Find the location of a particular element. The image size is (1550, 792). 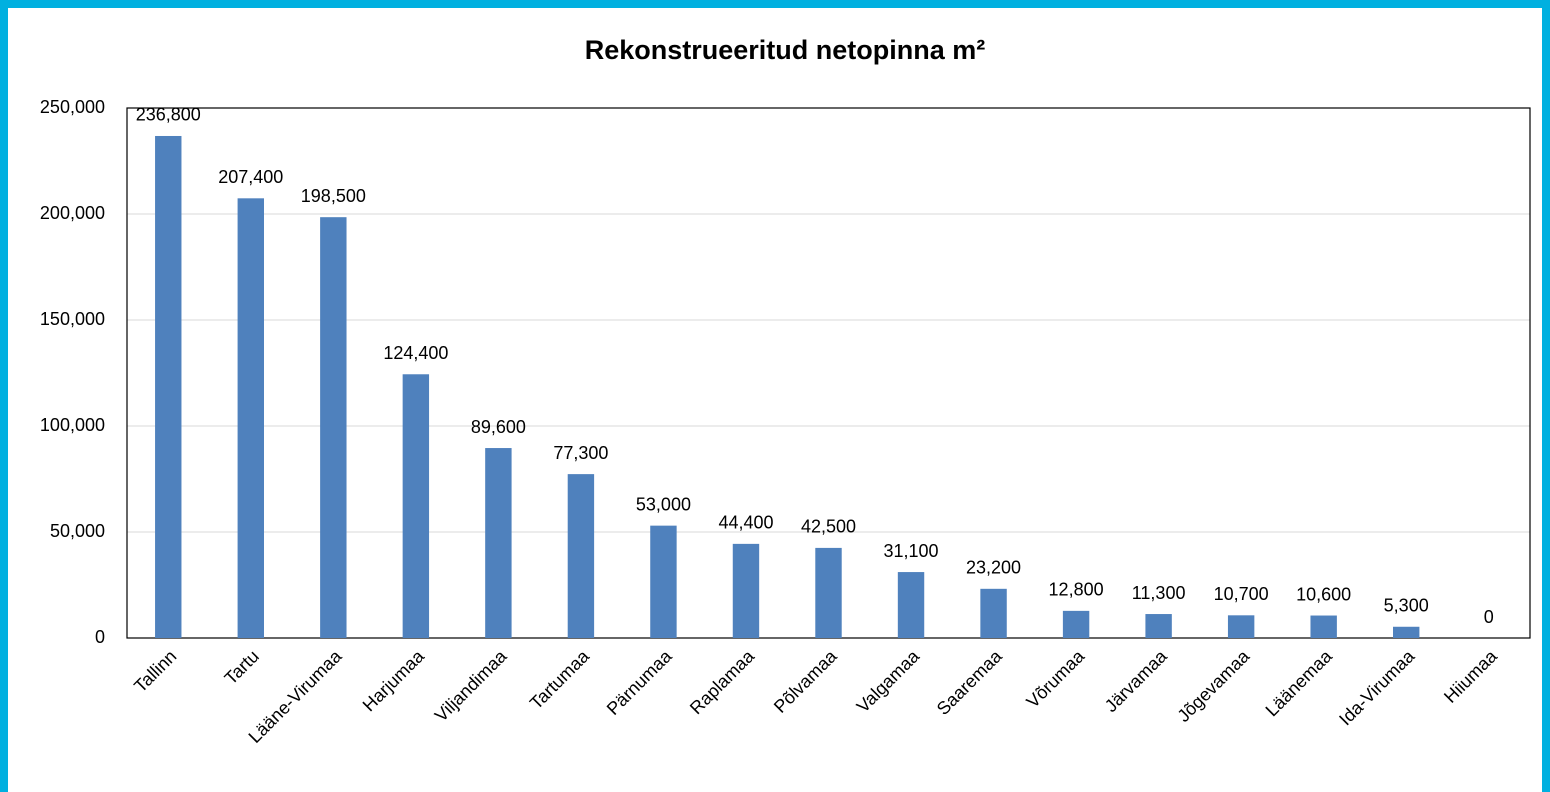

x-tick-label: Pärnumaa is located at coordinates (640, 682).